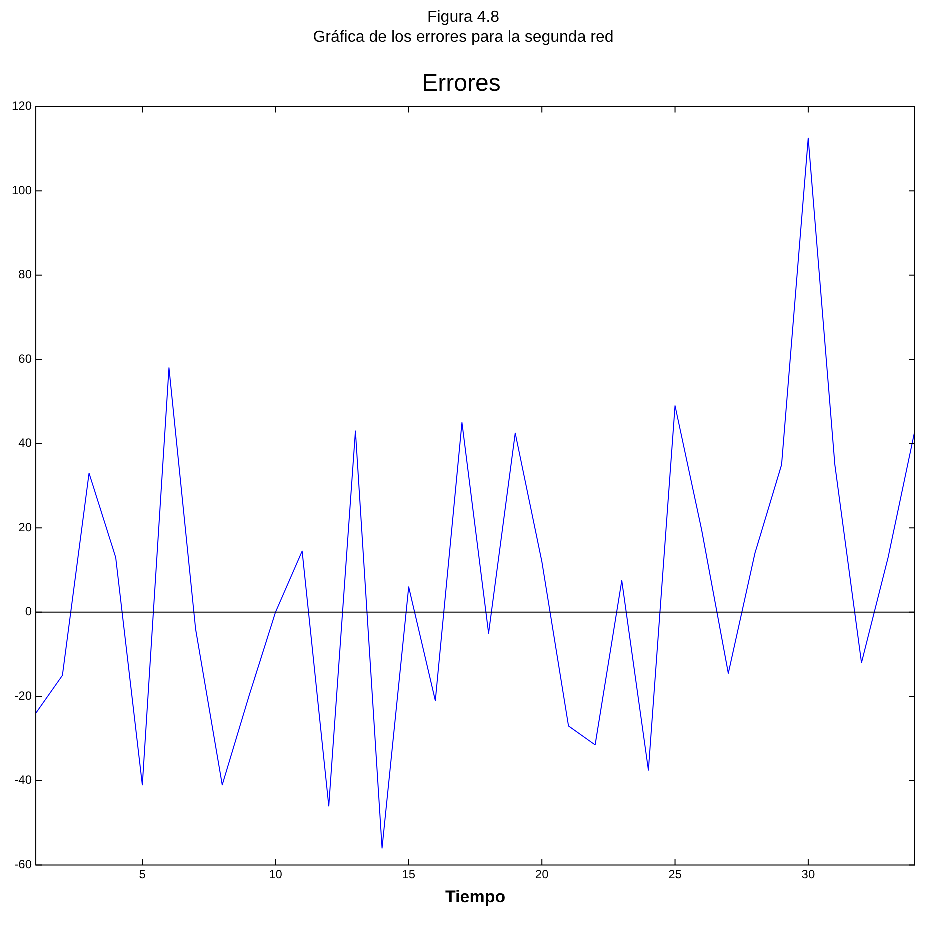 This screenshot has width=927, height=933. What do you see at coordinates (463, 18) in the screenshot?
I see `text: Figura 4.8` at bounding box center [463, 18].